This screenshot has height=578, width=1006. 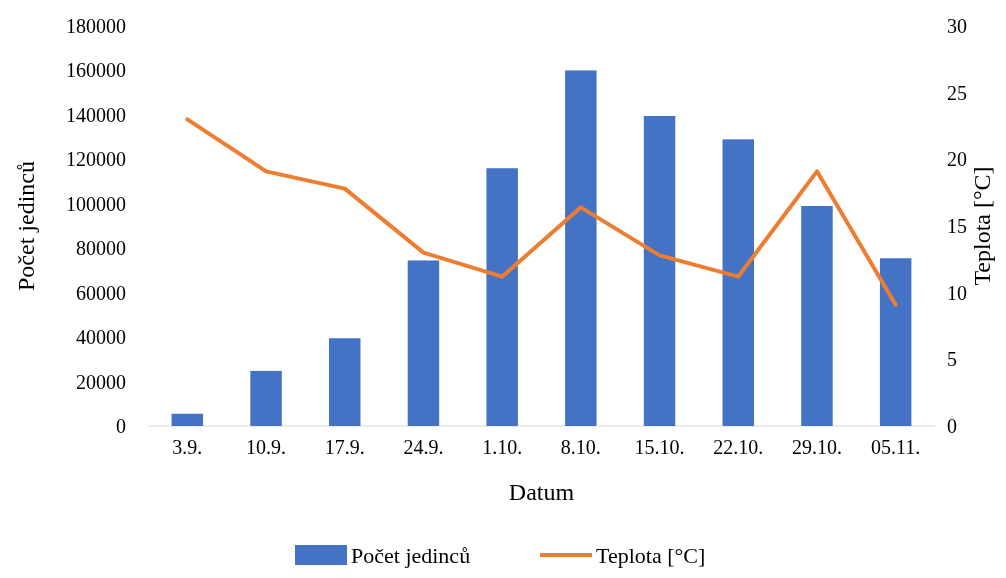 What do you see at coordinates (101, 292) in the screenshot?
I see `y-tick-label: 60000` at bounding box center [101, 292].